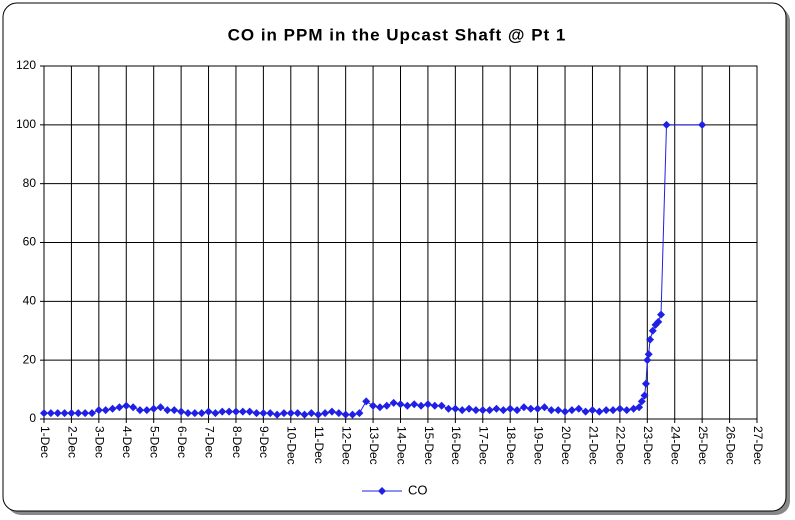 The height and width of the screenshot is (520, 795). Describe the element at coordinates (155, 442) in the screenshot. I see `x-tick-label: 5-Dec` at that location.